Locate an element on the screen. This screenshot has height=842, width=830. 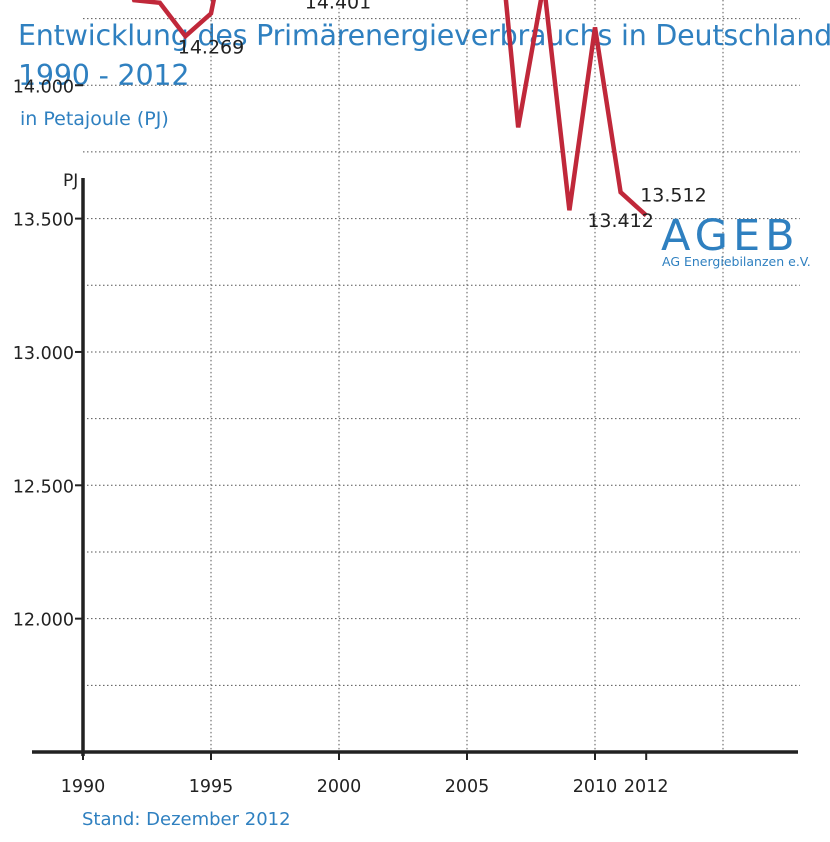
x-tick-label: 1995 is located at coordinates (211, 787).